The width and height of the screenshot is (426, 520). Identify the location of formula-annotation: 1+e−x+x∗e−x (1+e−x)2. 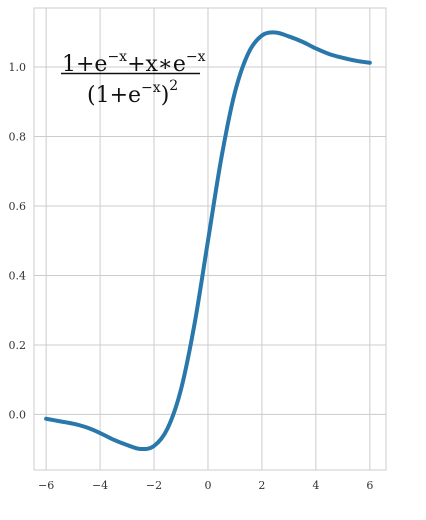
(133, 78).